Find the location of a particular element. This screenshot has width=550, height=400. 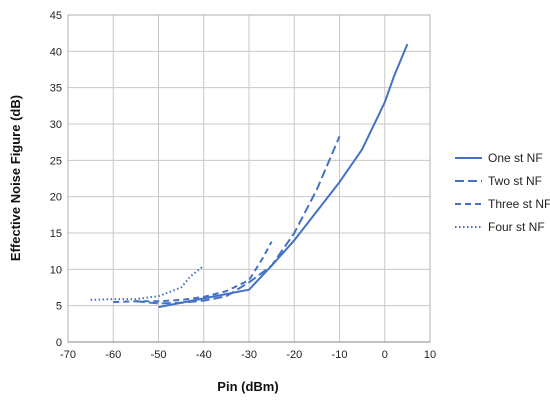

y-tick-label: 25 is located at coordinates (56, 161).